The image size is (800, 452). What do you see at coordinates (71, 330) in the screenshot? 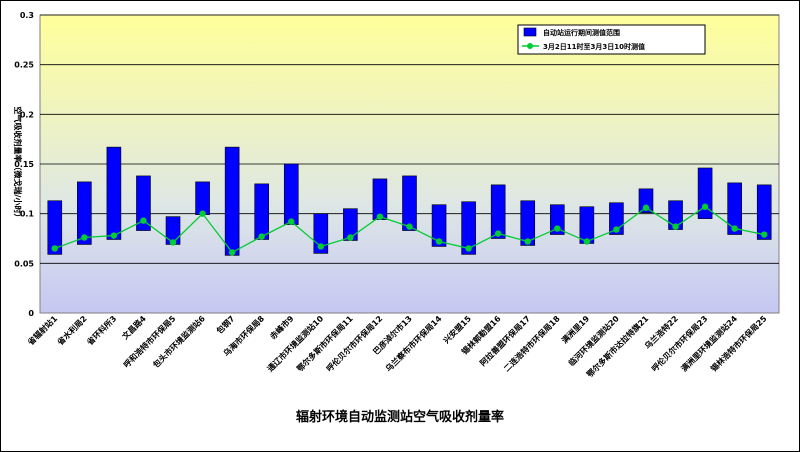
I see `x-category-label: 省水利局2` at bounding box center [71, 330].